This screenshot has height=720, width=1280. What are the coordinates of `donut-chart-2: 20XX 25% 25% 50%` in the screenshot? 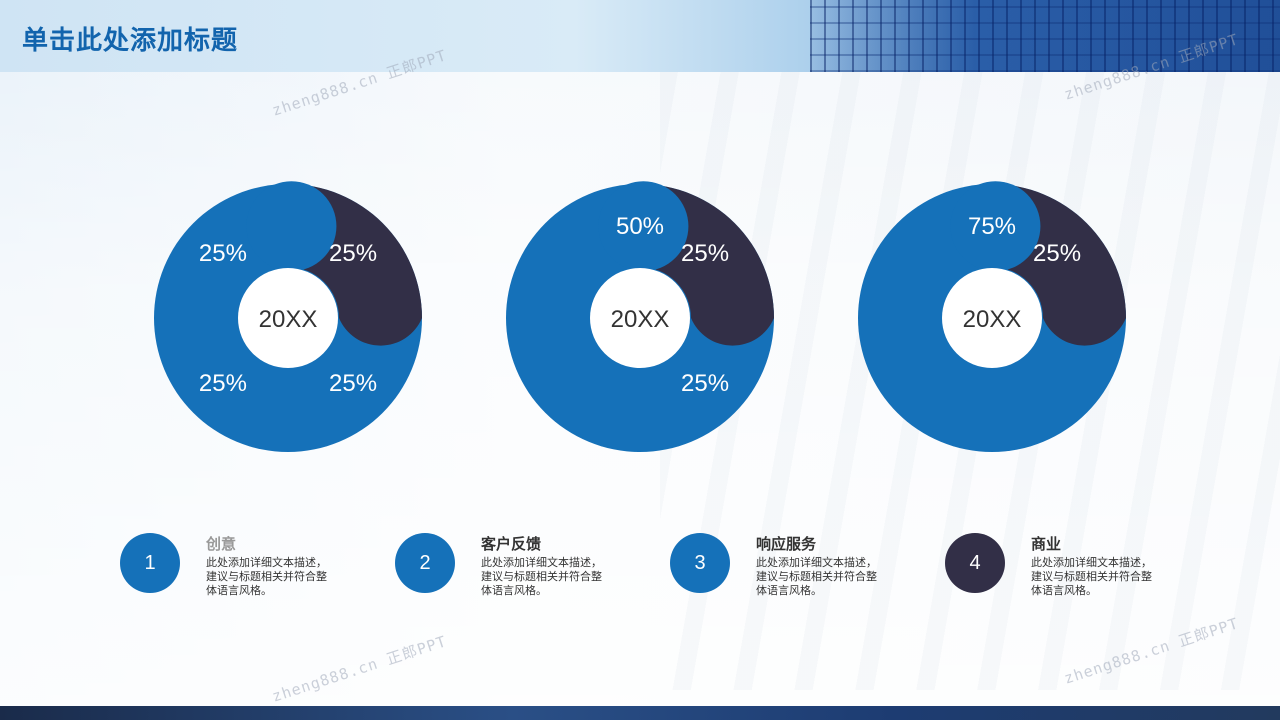 It's located at (640, 316).